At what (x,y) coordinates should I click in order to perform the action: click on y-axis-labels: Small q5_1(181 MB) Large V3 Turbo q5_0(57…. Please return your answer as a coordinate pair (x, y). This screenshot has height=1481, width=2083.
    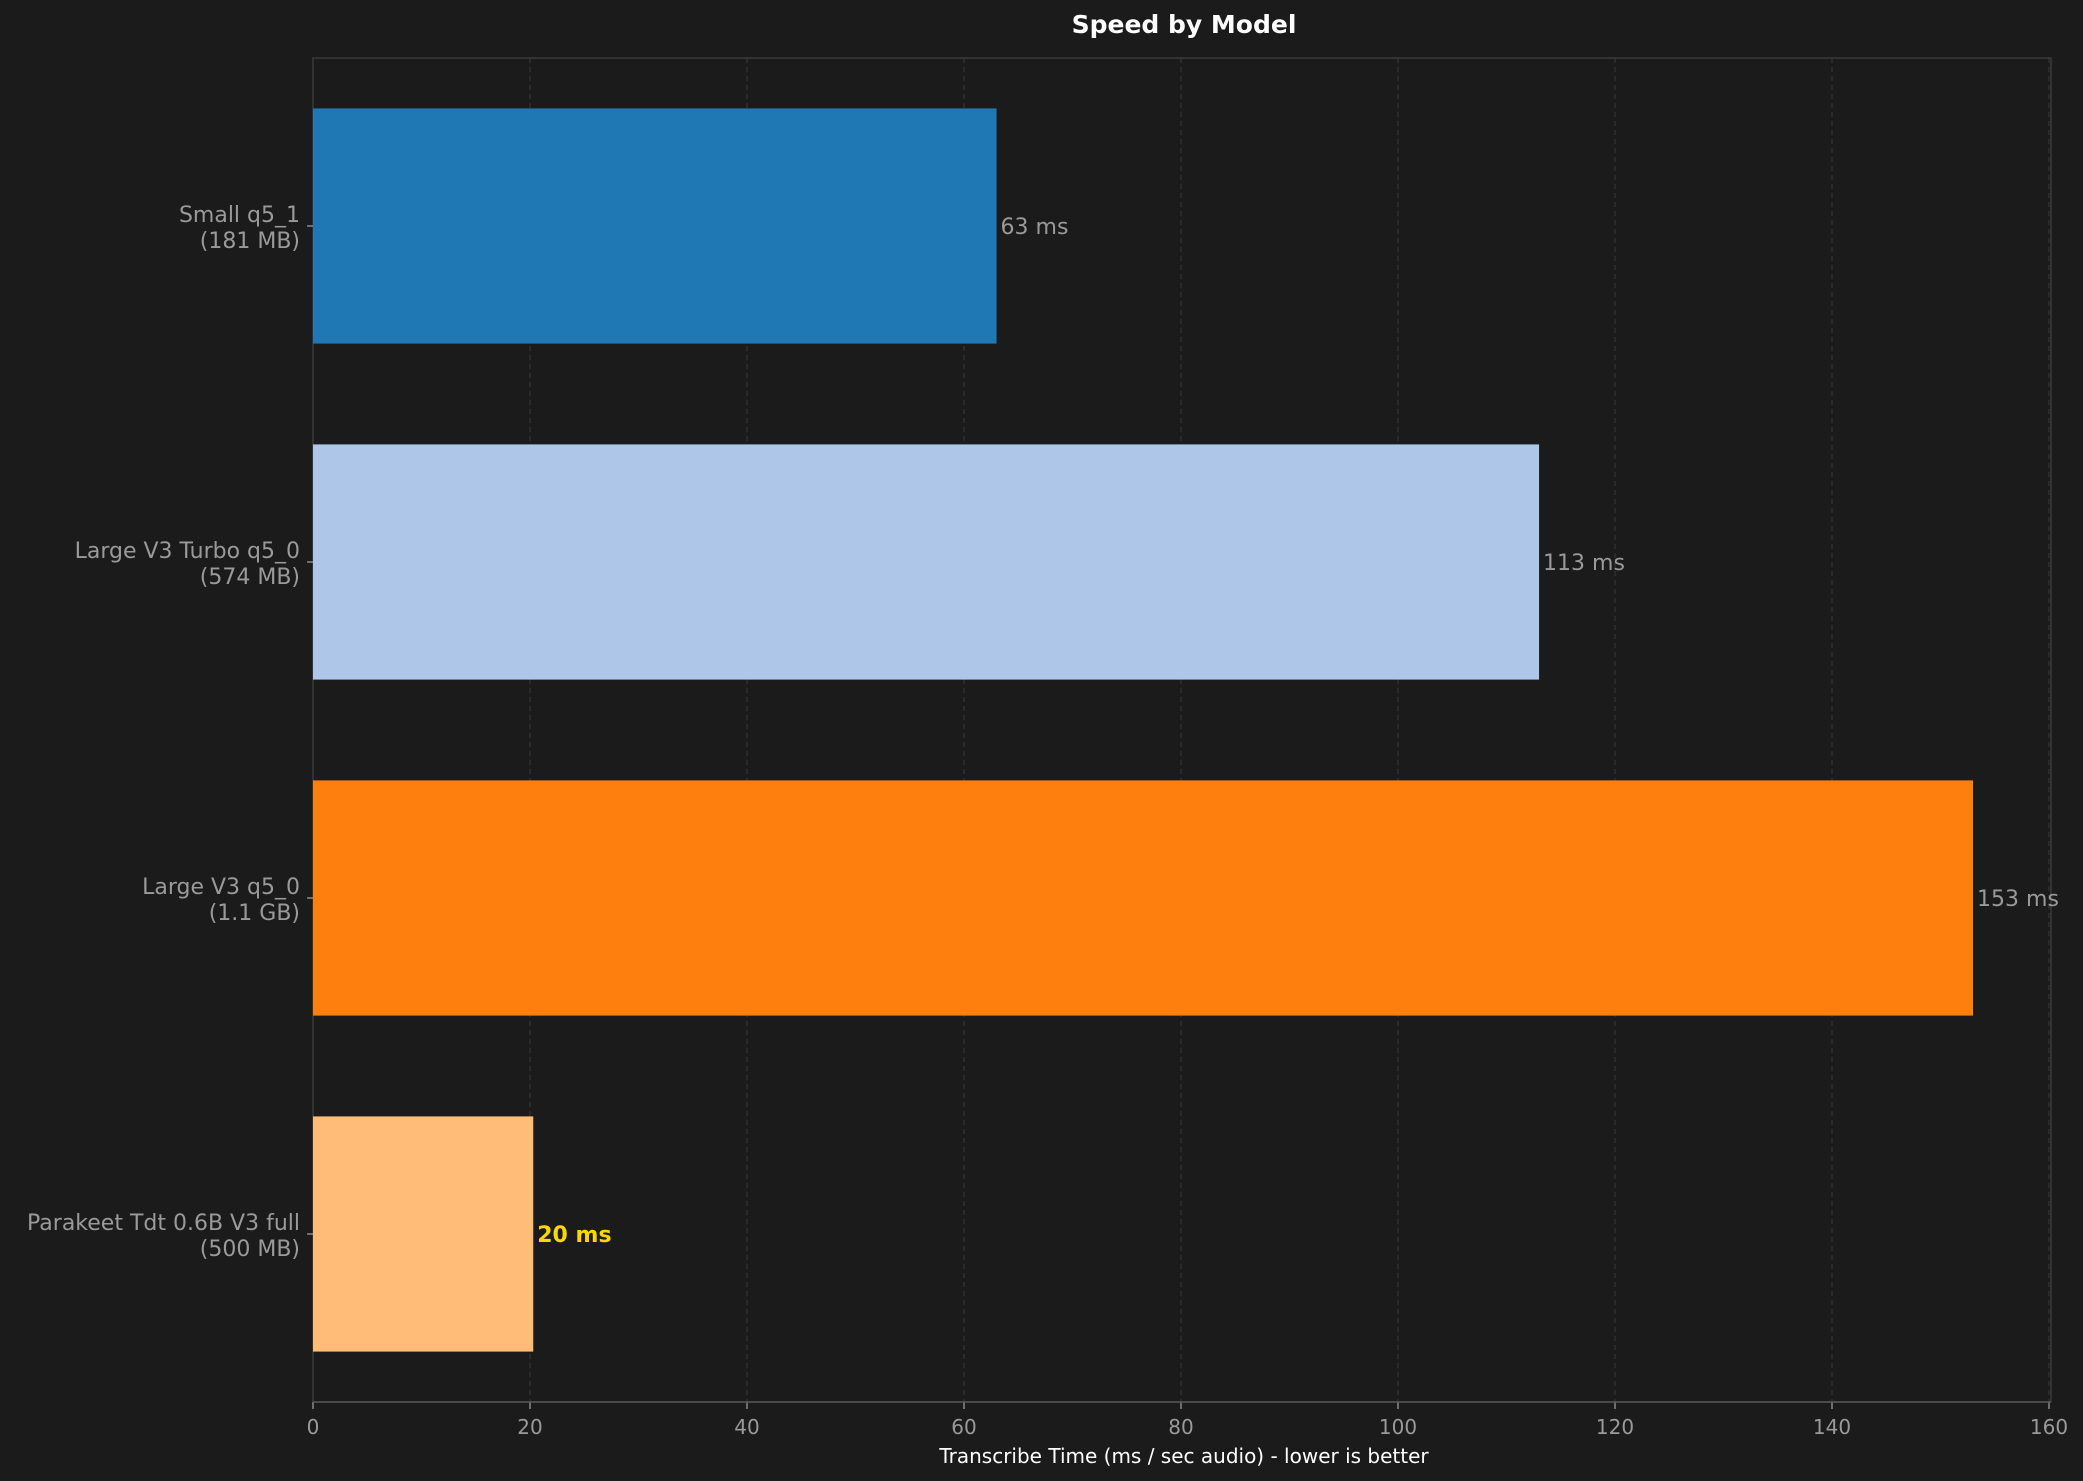
    Looking at the image, I should click on (170, 732).